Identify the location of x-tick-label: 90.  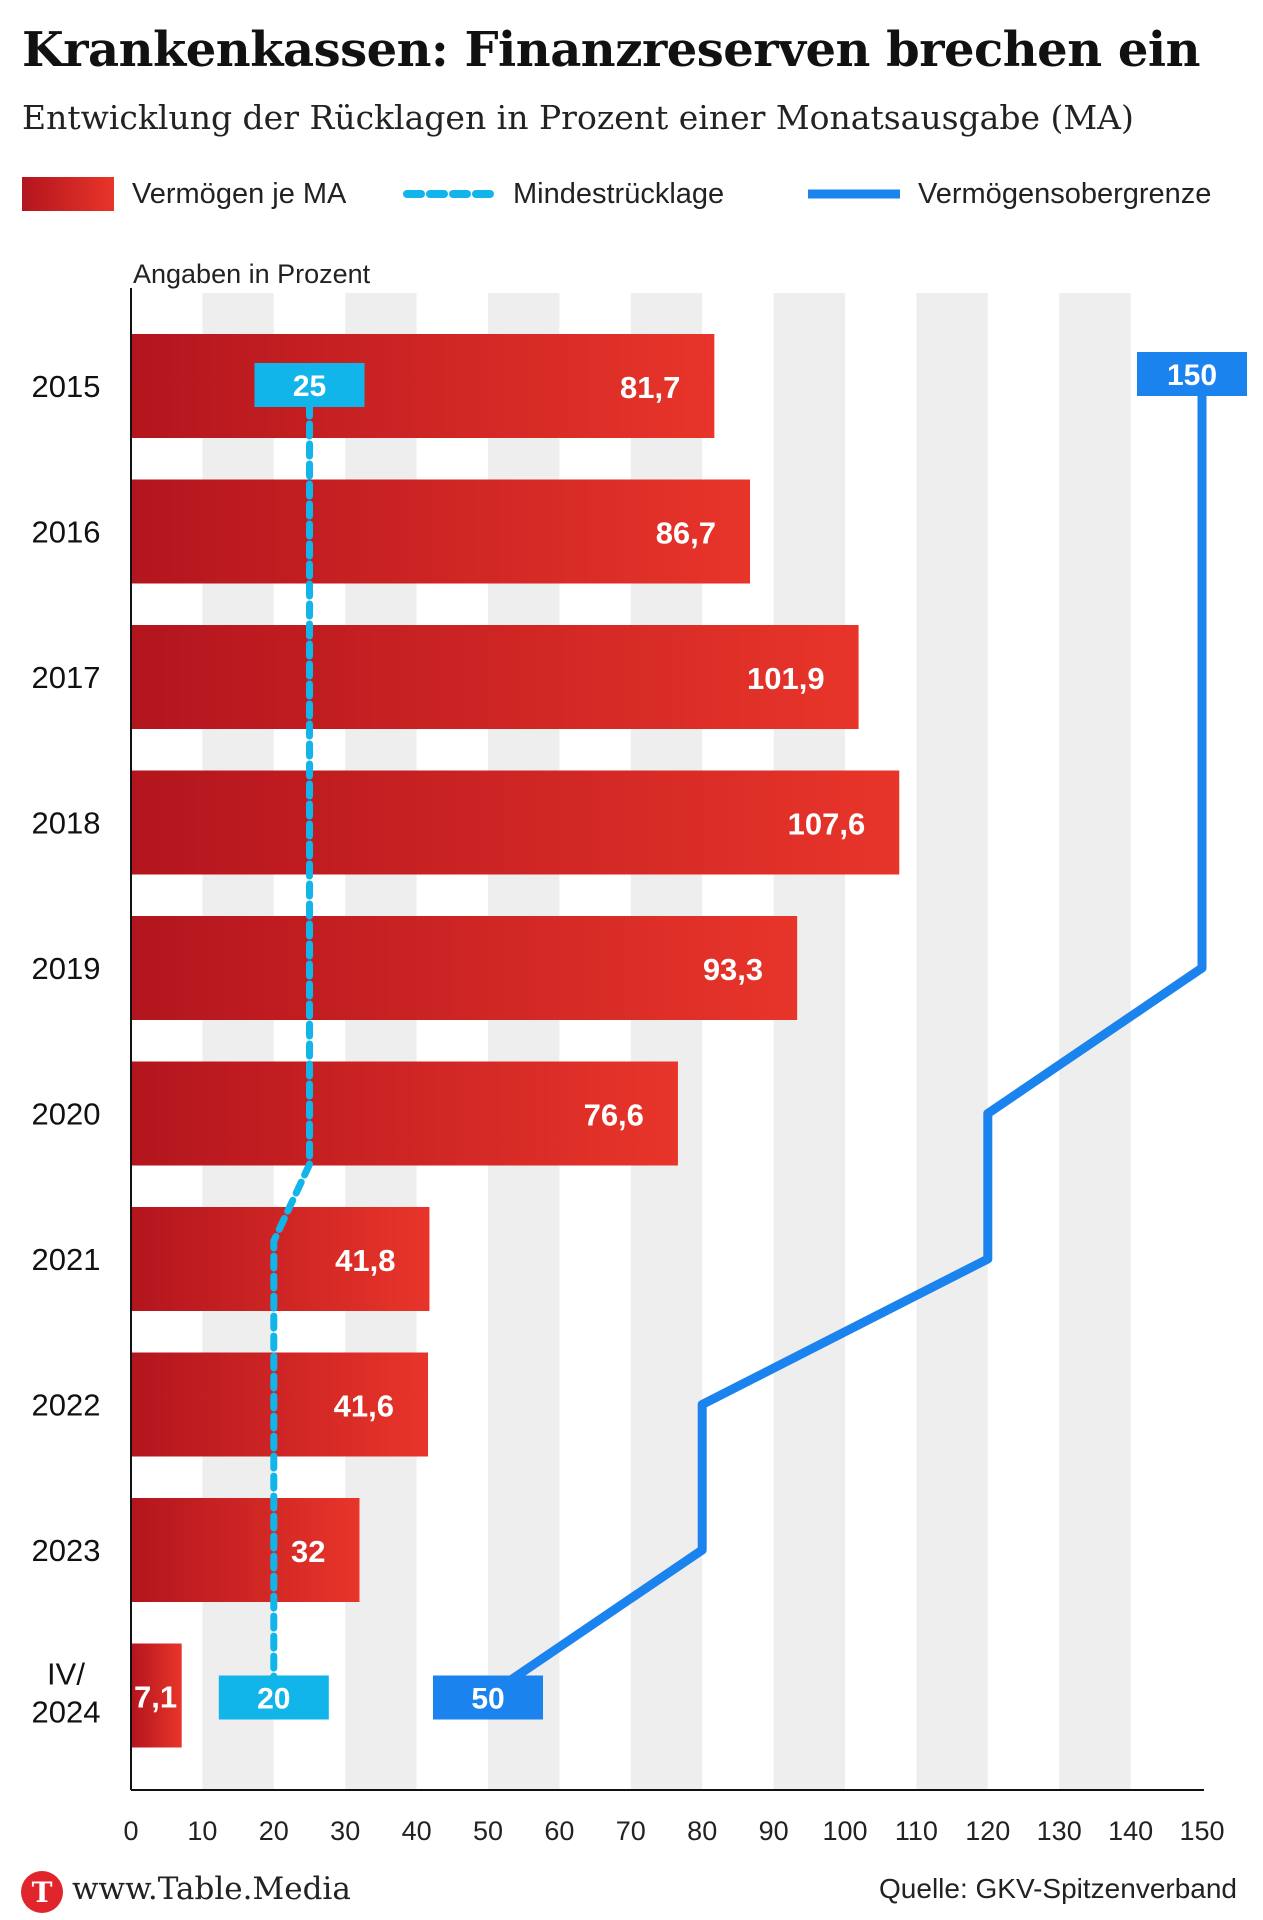
(774, 1831).